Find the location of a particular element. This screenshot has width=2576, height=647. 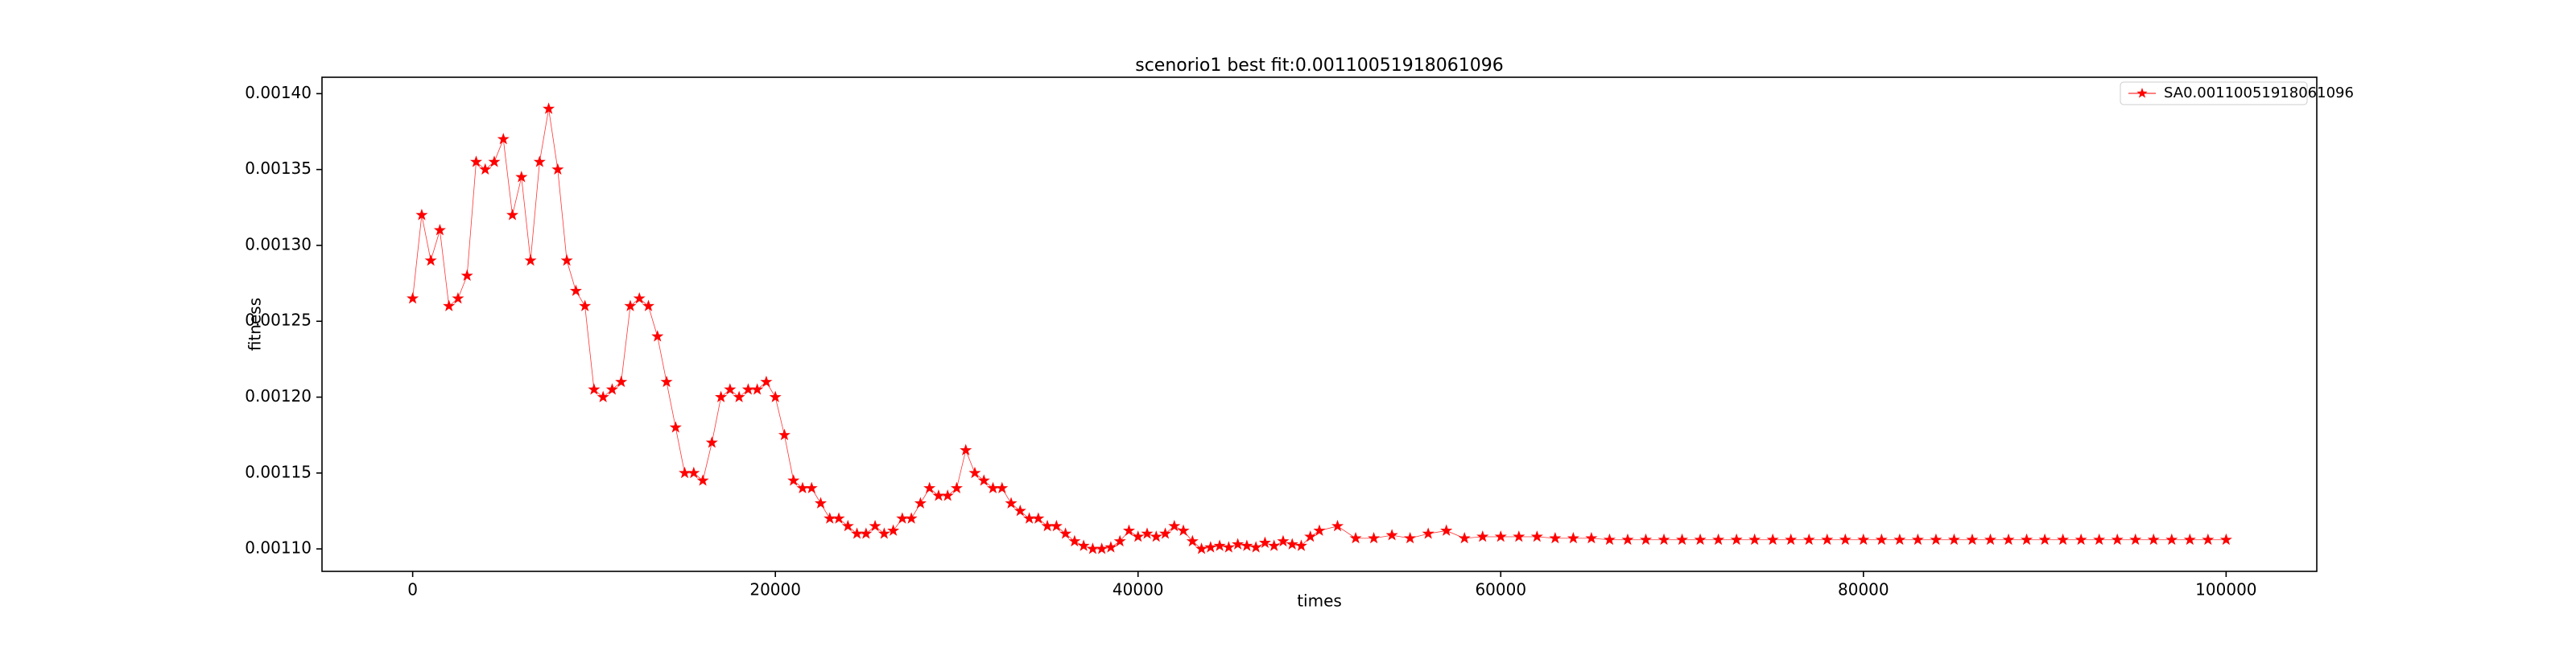

y-tick-label: 0.00120 is located at coordinates (278, 396).